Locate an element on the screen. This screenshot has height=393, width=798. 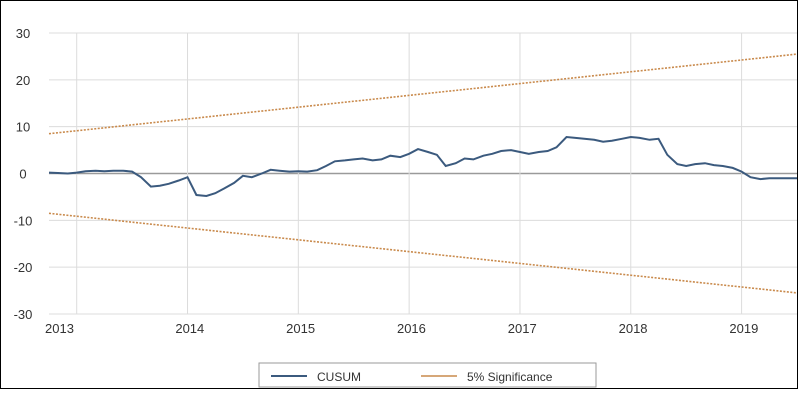
x-axis-ticks: 2013 2014 2015 2016 2017 2018 2019 is located at coordinates (401, 328).